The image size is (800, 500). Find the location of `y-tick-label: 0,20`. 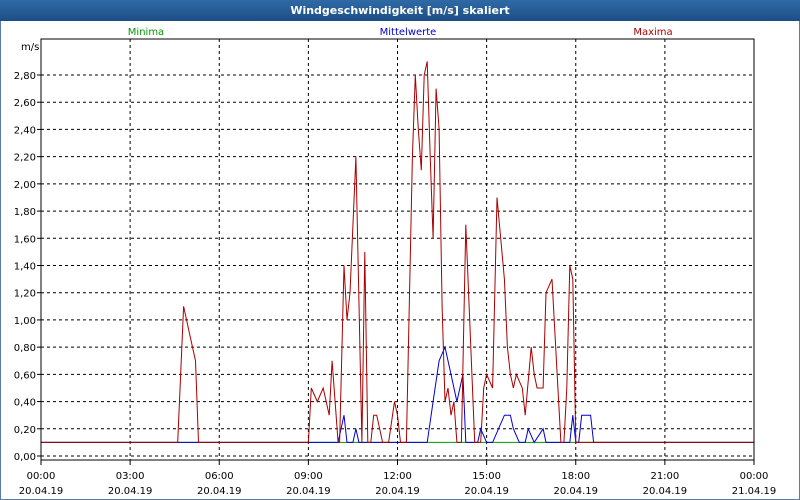

y-tick-label: 0,20 is located at coordinates (25, 430).